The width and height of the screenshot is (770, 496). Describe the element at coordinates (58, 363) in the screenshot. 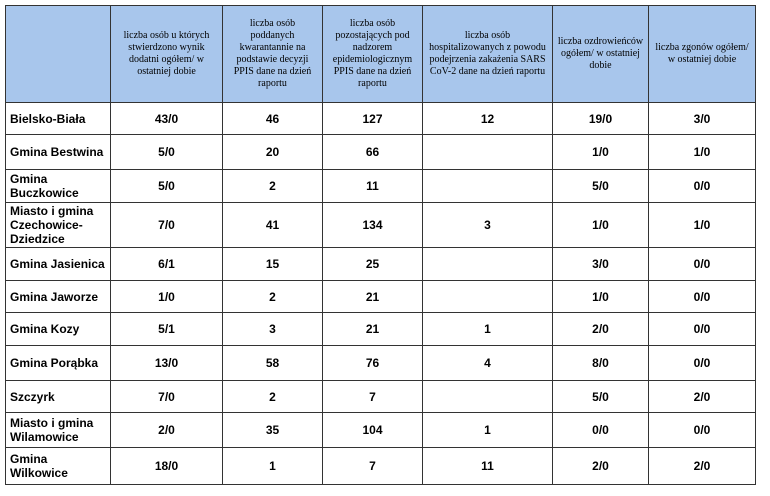

I see `row-name: Gmina Porąbka` at that location.